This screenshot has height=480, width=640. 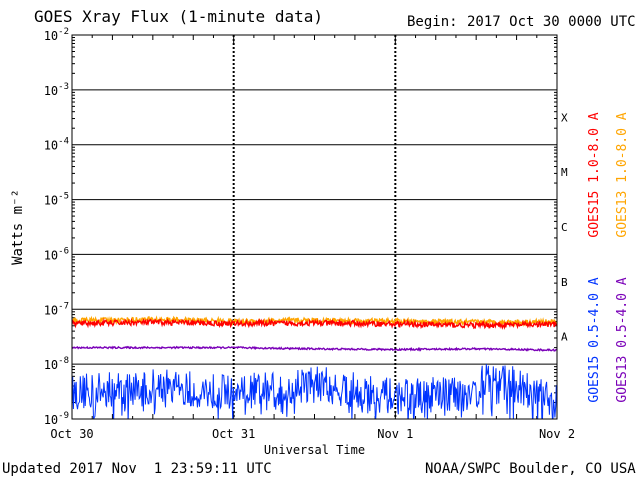 What do you see at coordinates (56, 419) in the screenshot?
I see `y-tick-label: 10⁻⁹` at bounding box center [56, 419].